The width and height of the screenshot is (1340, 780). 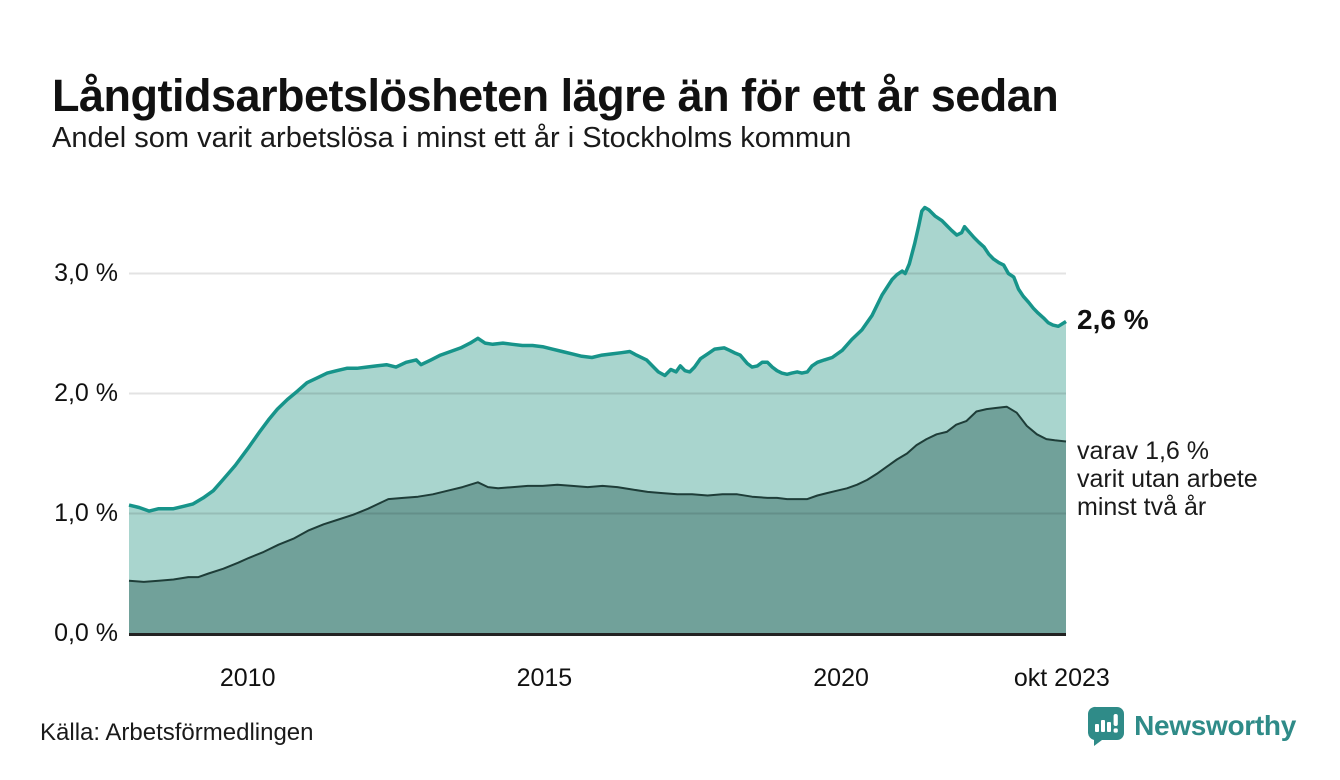 I want to click on y-tick-label: 0,0 %, so click(x=86, y=632).